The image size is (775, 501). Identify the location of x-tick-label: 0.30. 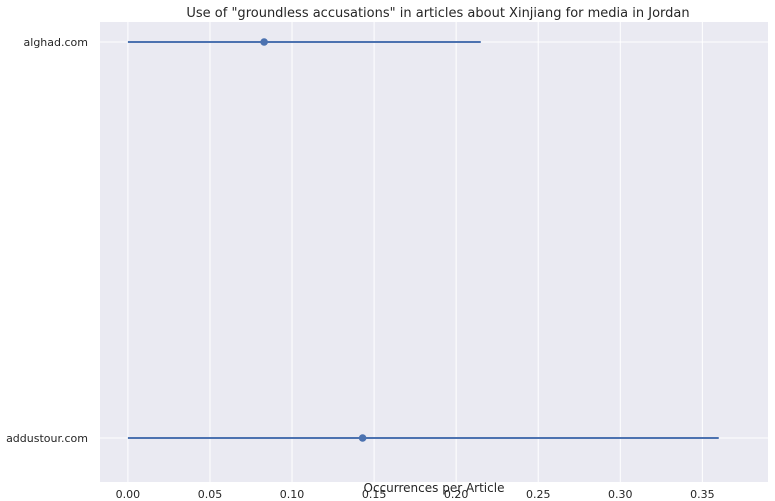
(620, 494).